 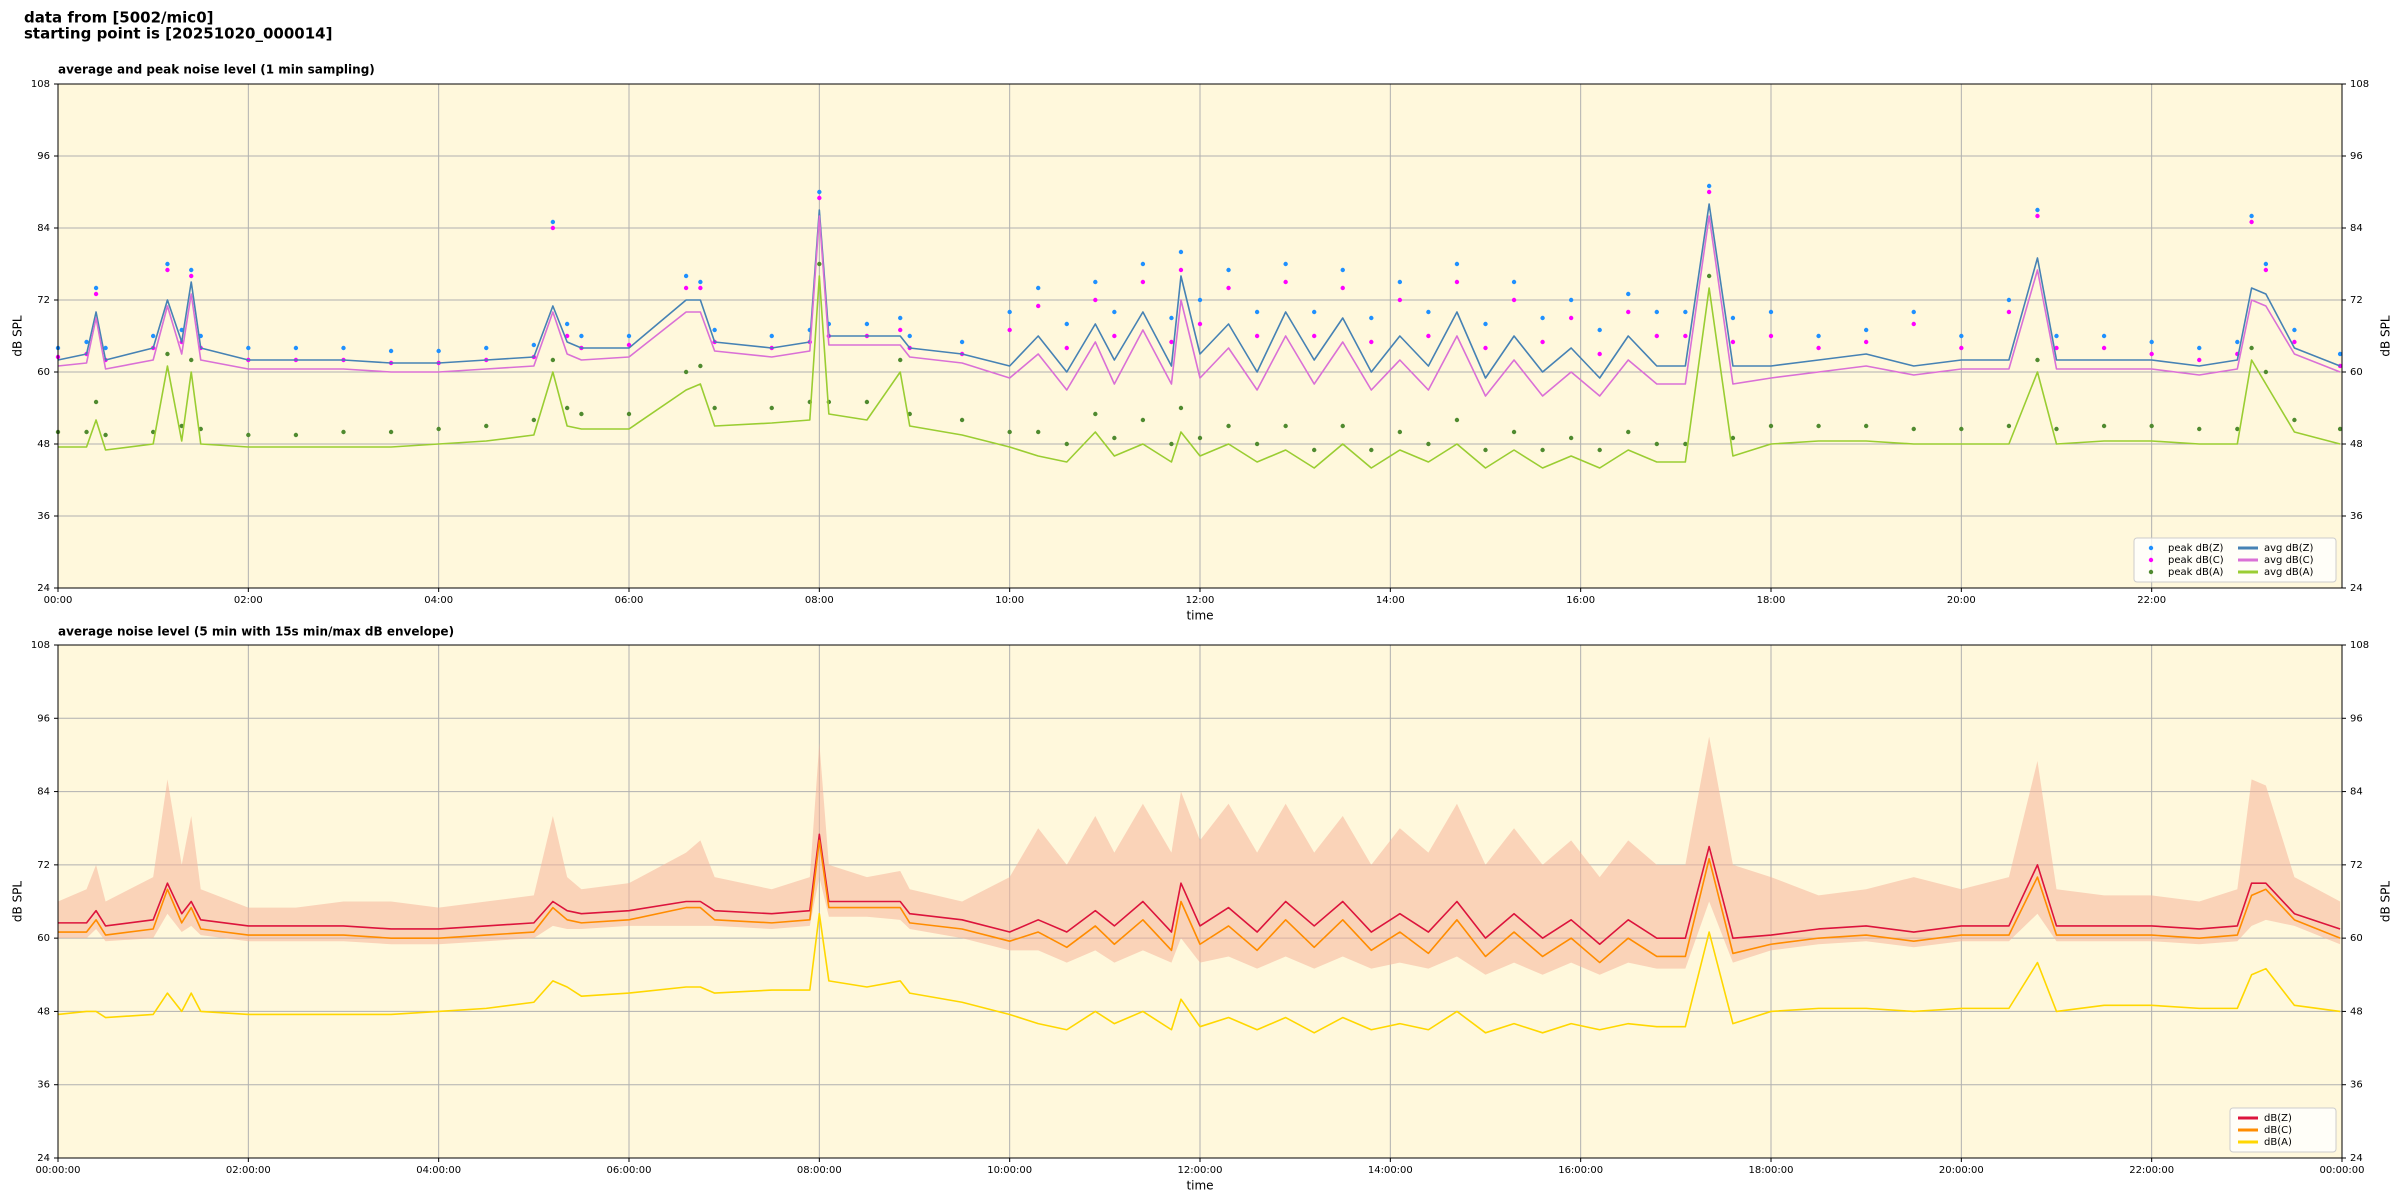 What do you see at coordinates (2289, 560) in the screenshot?
I see `legend-label: avg dB(C)` at bounding box center [2289, 560].